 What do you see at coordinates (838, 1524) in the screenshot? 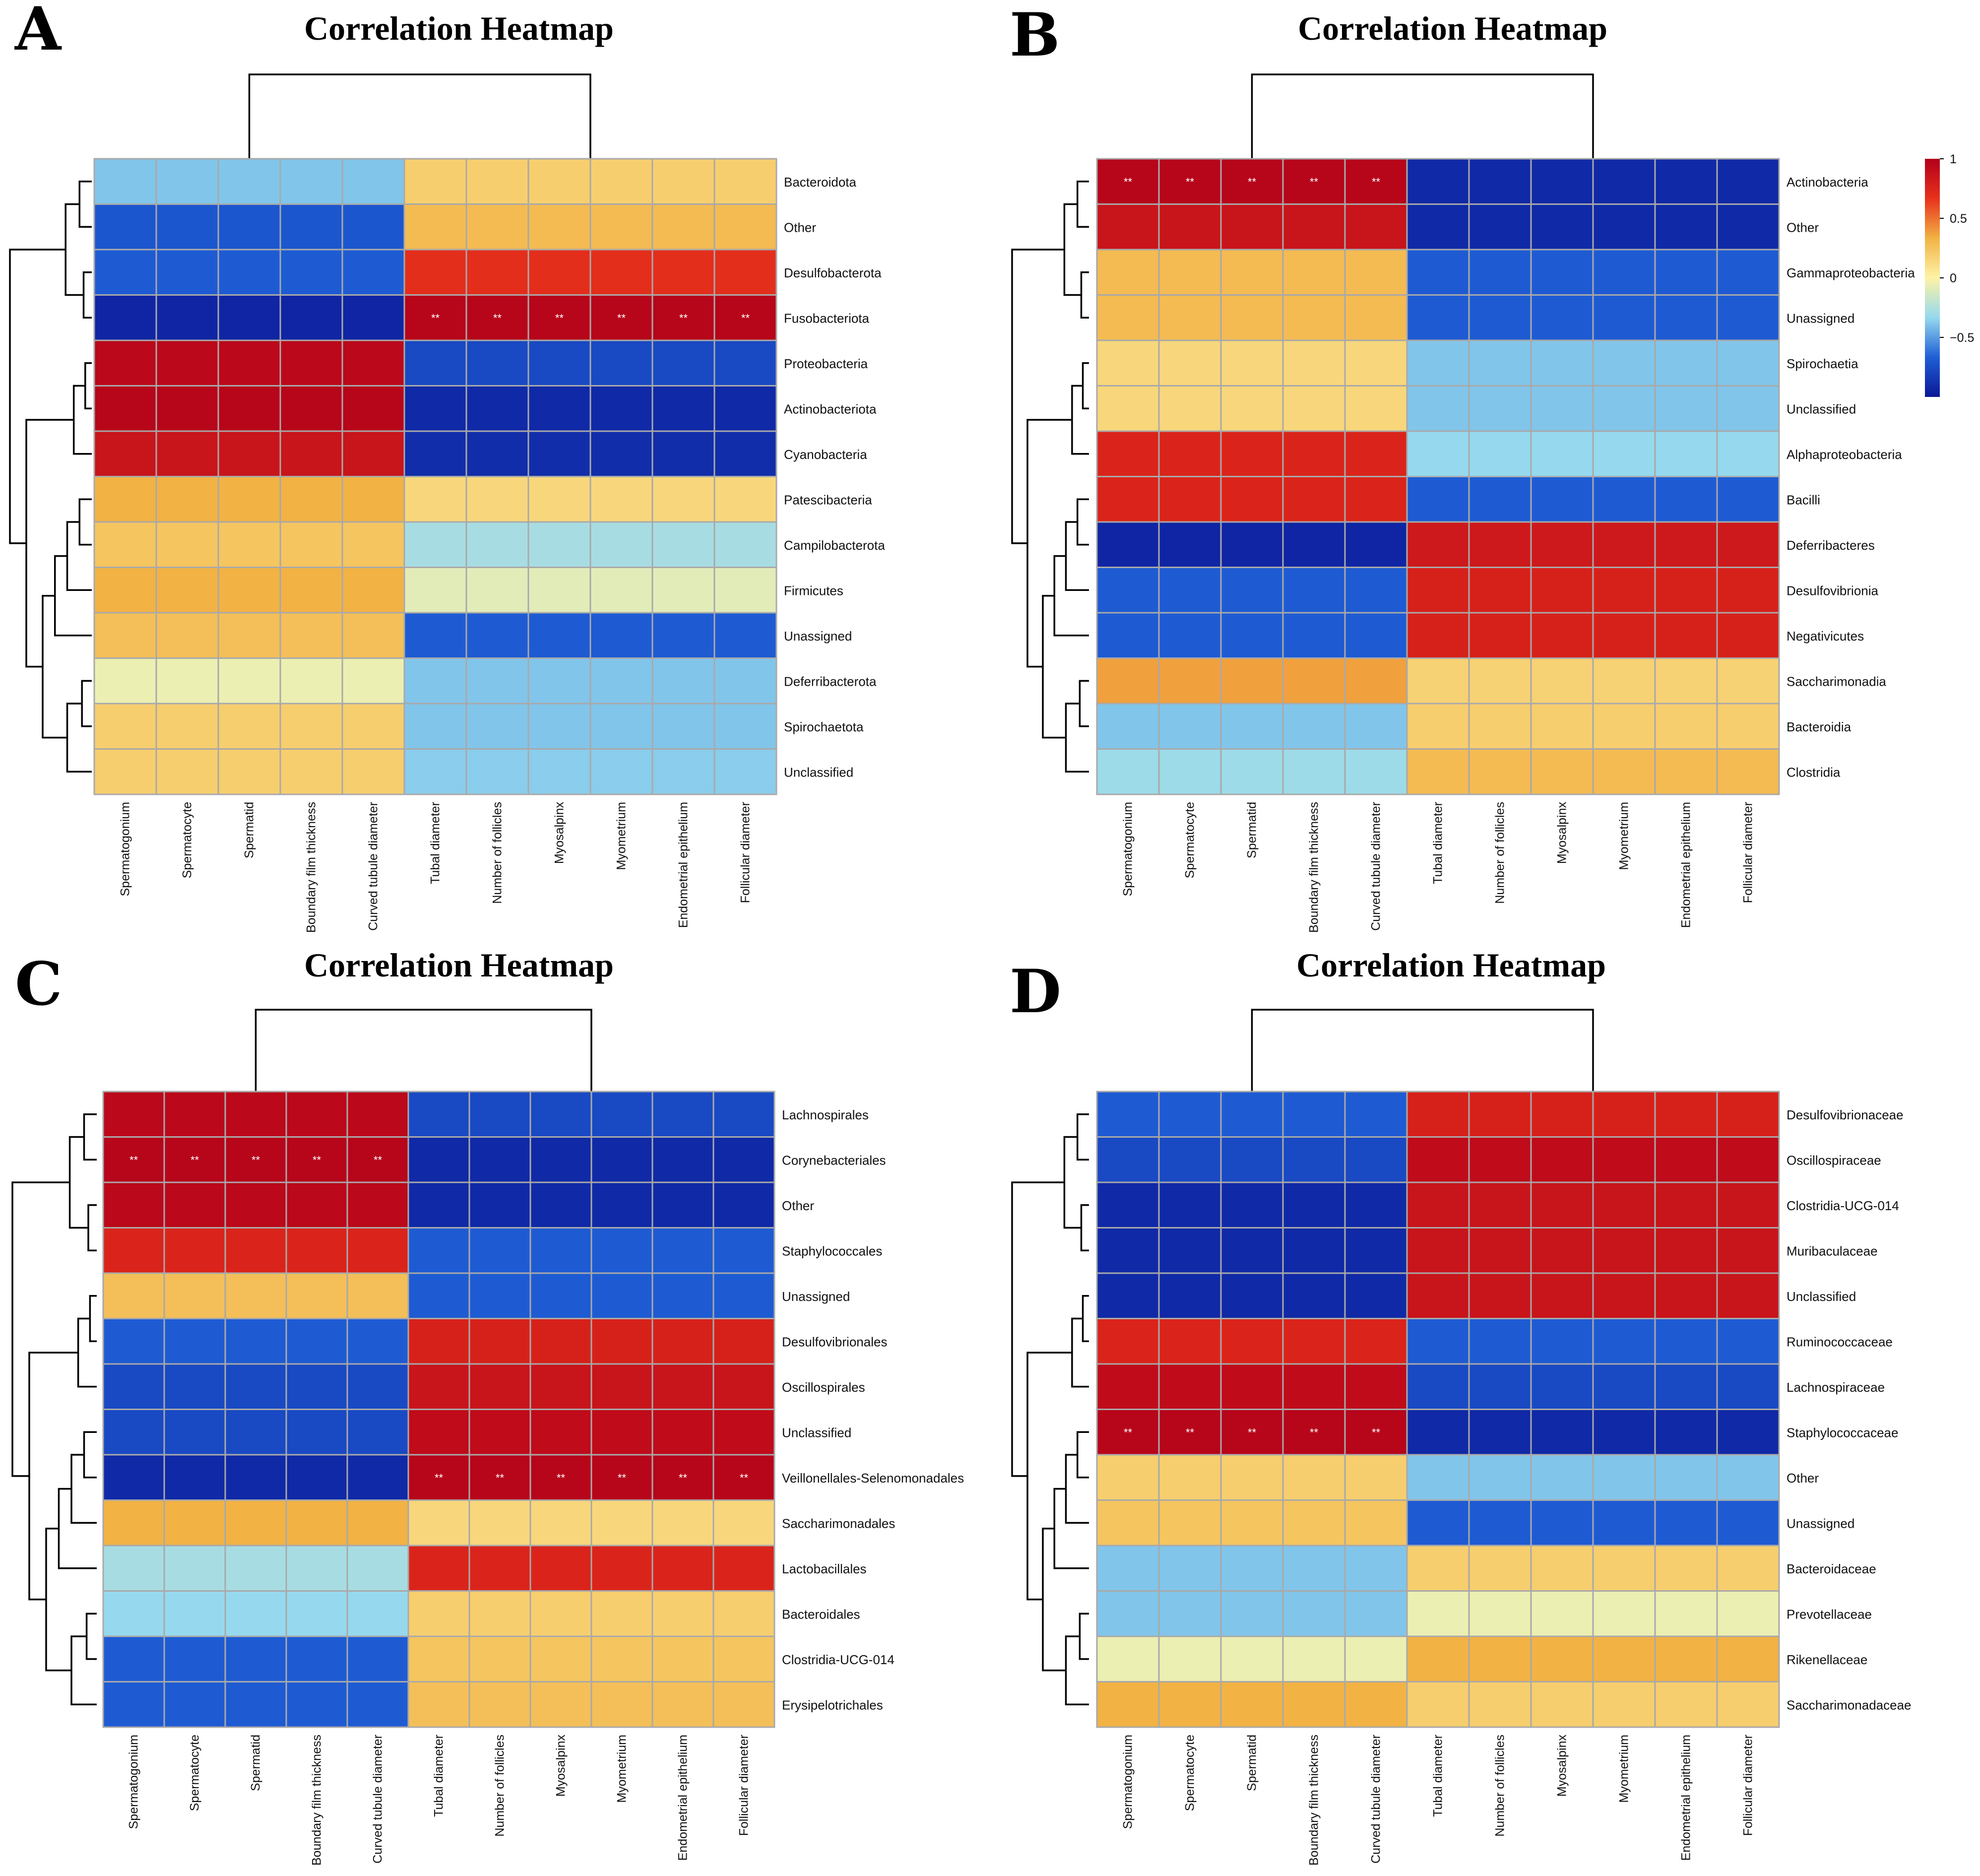
I see `row-label: Saccharimonadales` at bounding box center [838, 1524].